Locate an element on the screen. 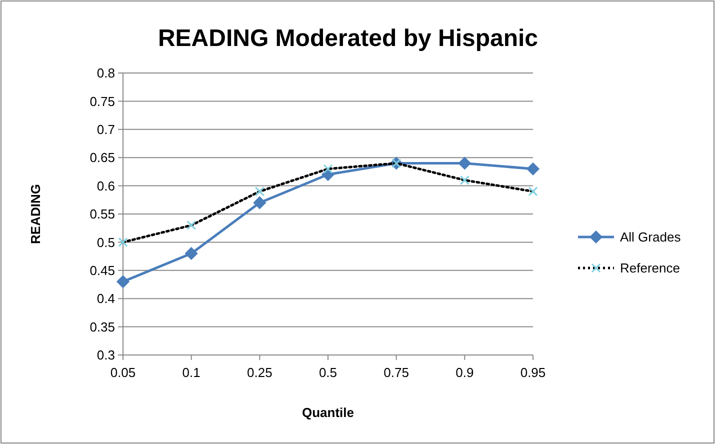 This screenshot has width=715, height=444. x-tick-label: 0.1 is located at coordinates (191, 372).